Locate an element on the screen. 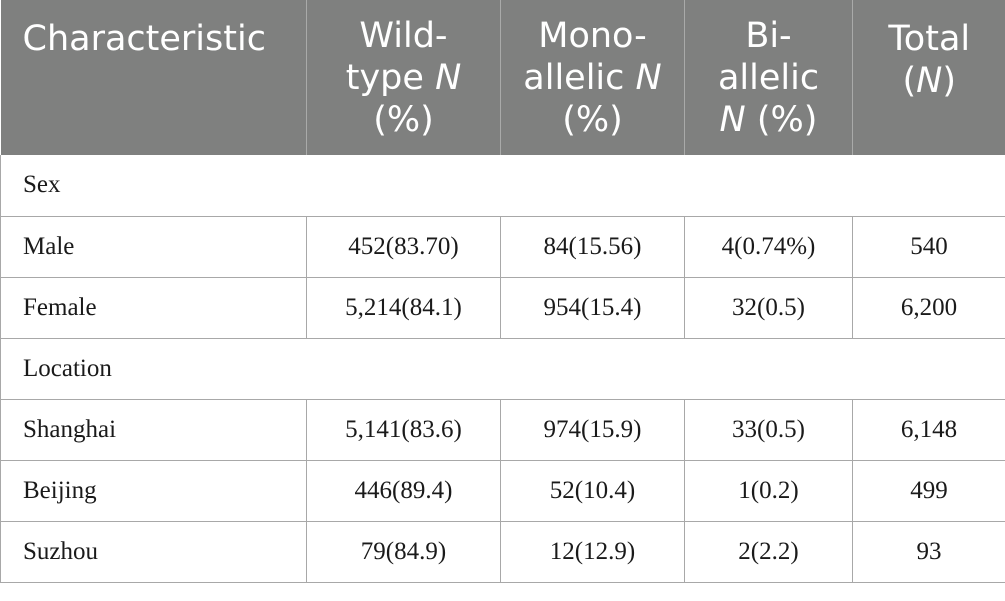  cell-total: 93 is located at coordinates (928, 552).